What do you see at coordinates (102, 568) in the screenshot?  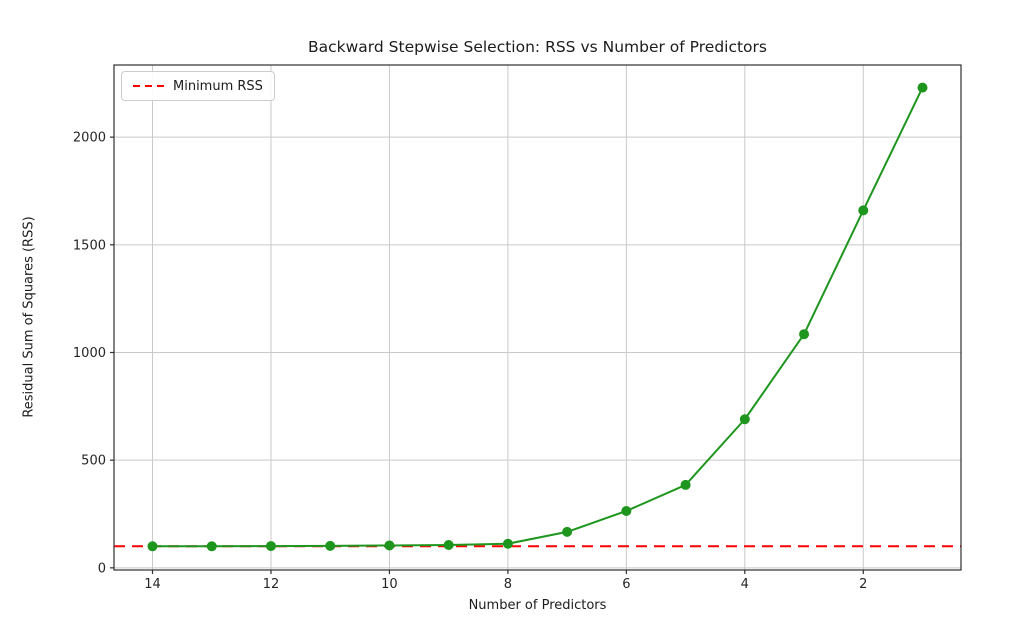 I see `y-tick-label: 0` at bounding box center [102, 568].